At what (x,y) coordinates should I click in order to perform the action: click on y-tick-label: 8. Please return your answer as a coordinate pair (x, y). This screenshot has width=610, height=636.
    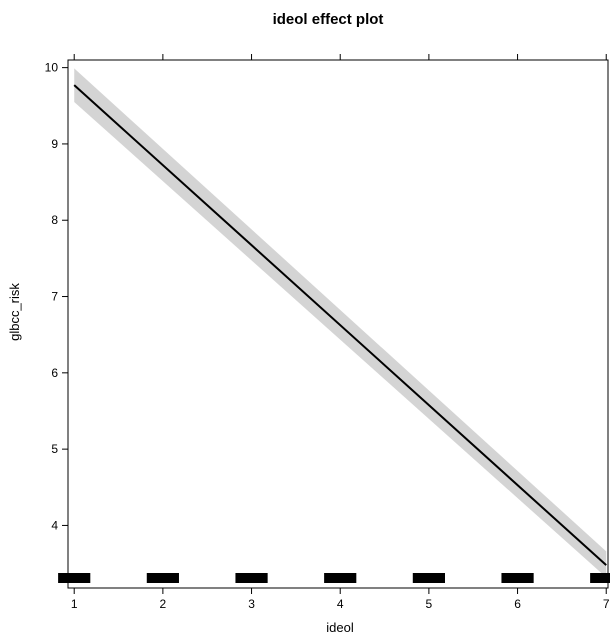
    Looking at the image, I should click on (54, 220).